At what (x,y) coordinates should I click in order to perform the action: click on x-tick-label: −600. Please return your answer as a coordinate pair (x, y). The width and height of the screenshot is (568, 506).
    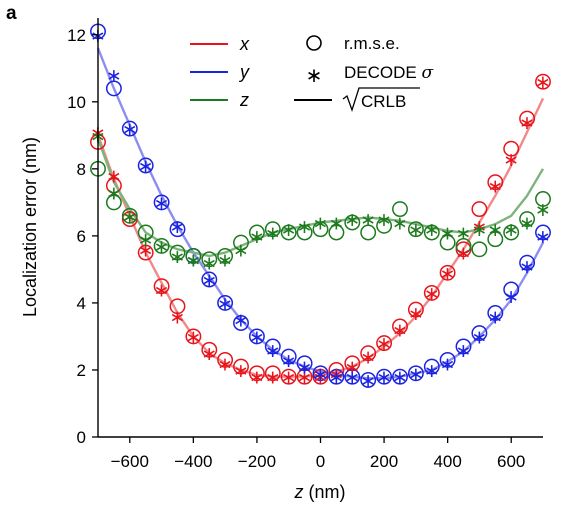
    Looking at the image, I should click on (130, 461).